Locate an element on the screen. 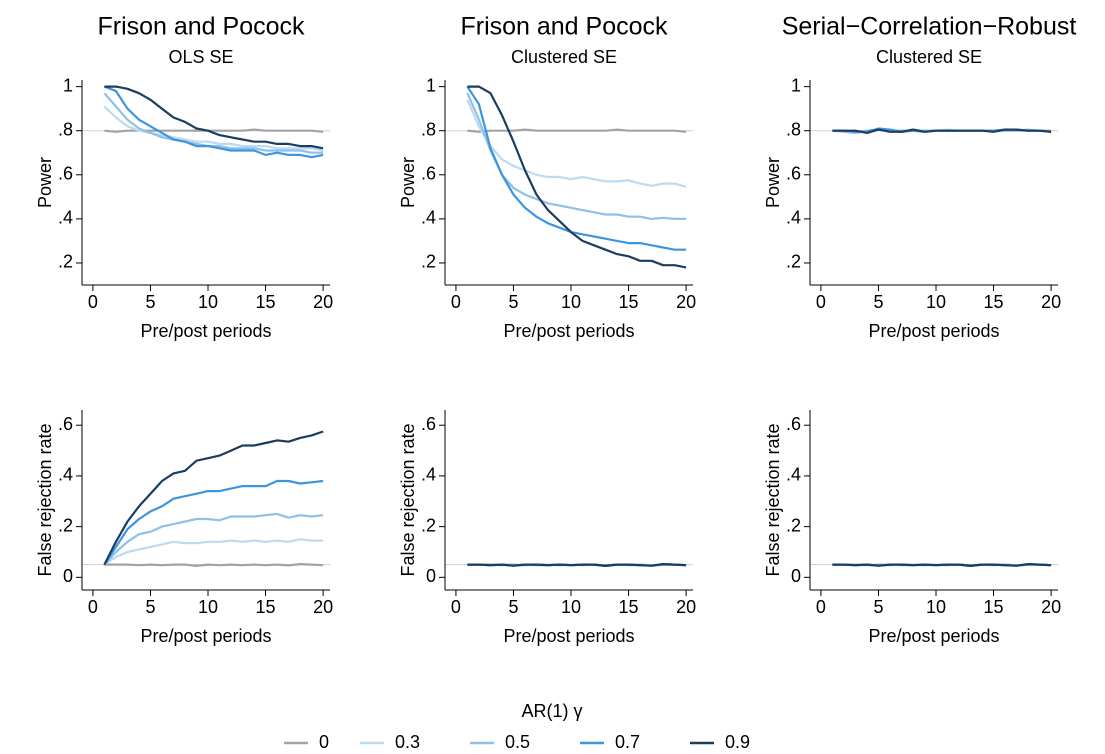 The image size is (1105, 754). panel-title: Serial−Correlation−Robust is located at coordinates (929, 27).